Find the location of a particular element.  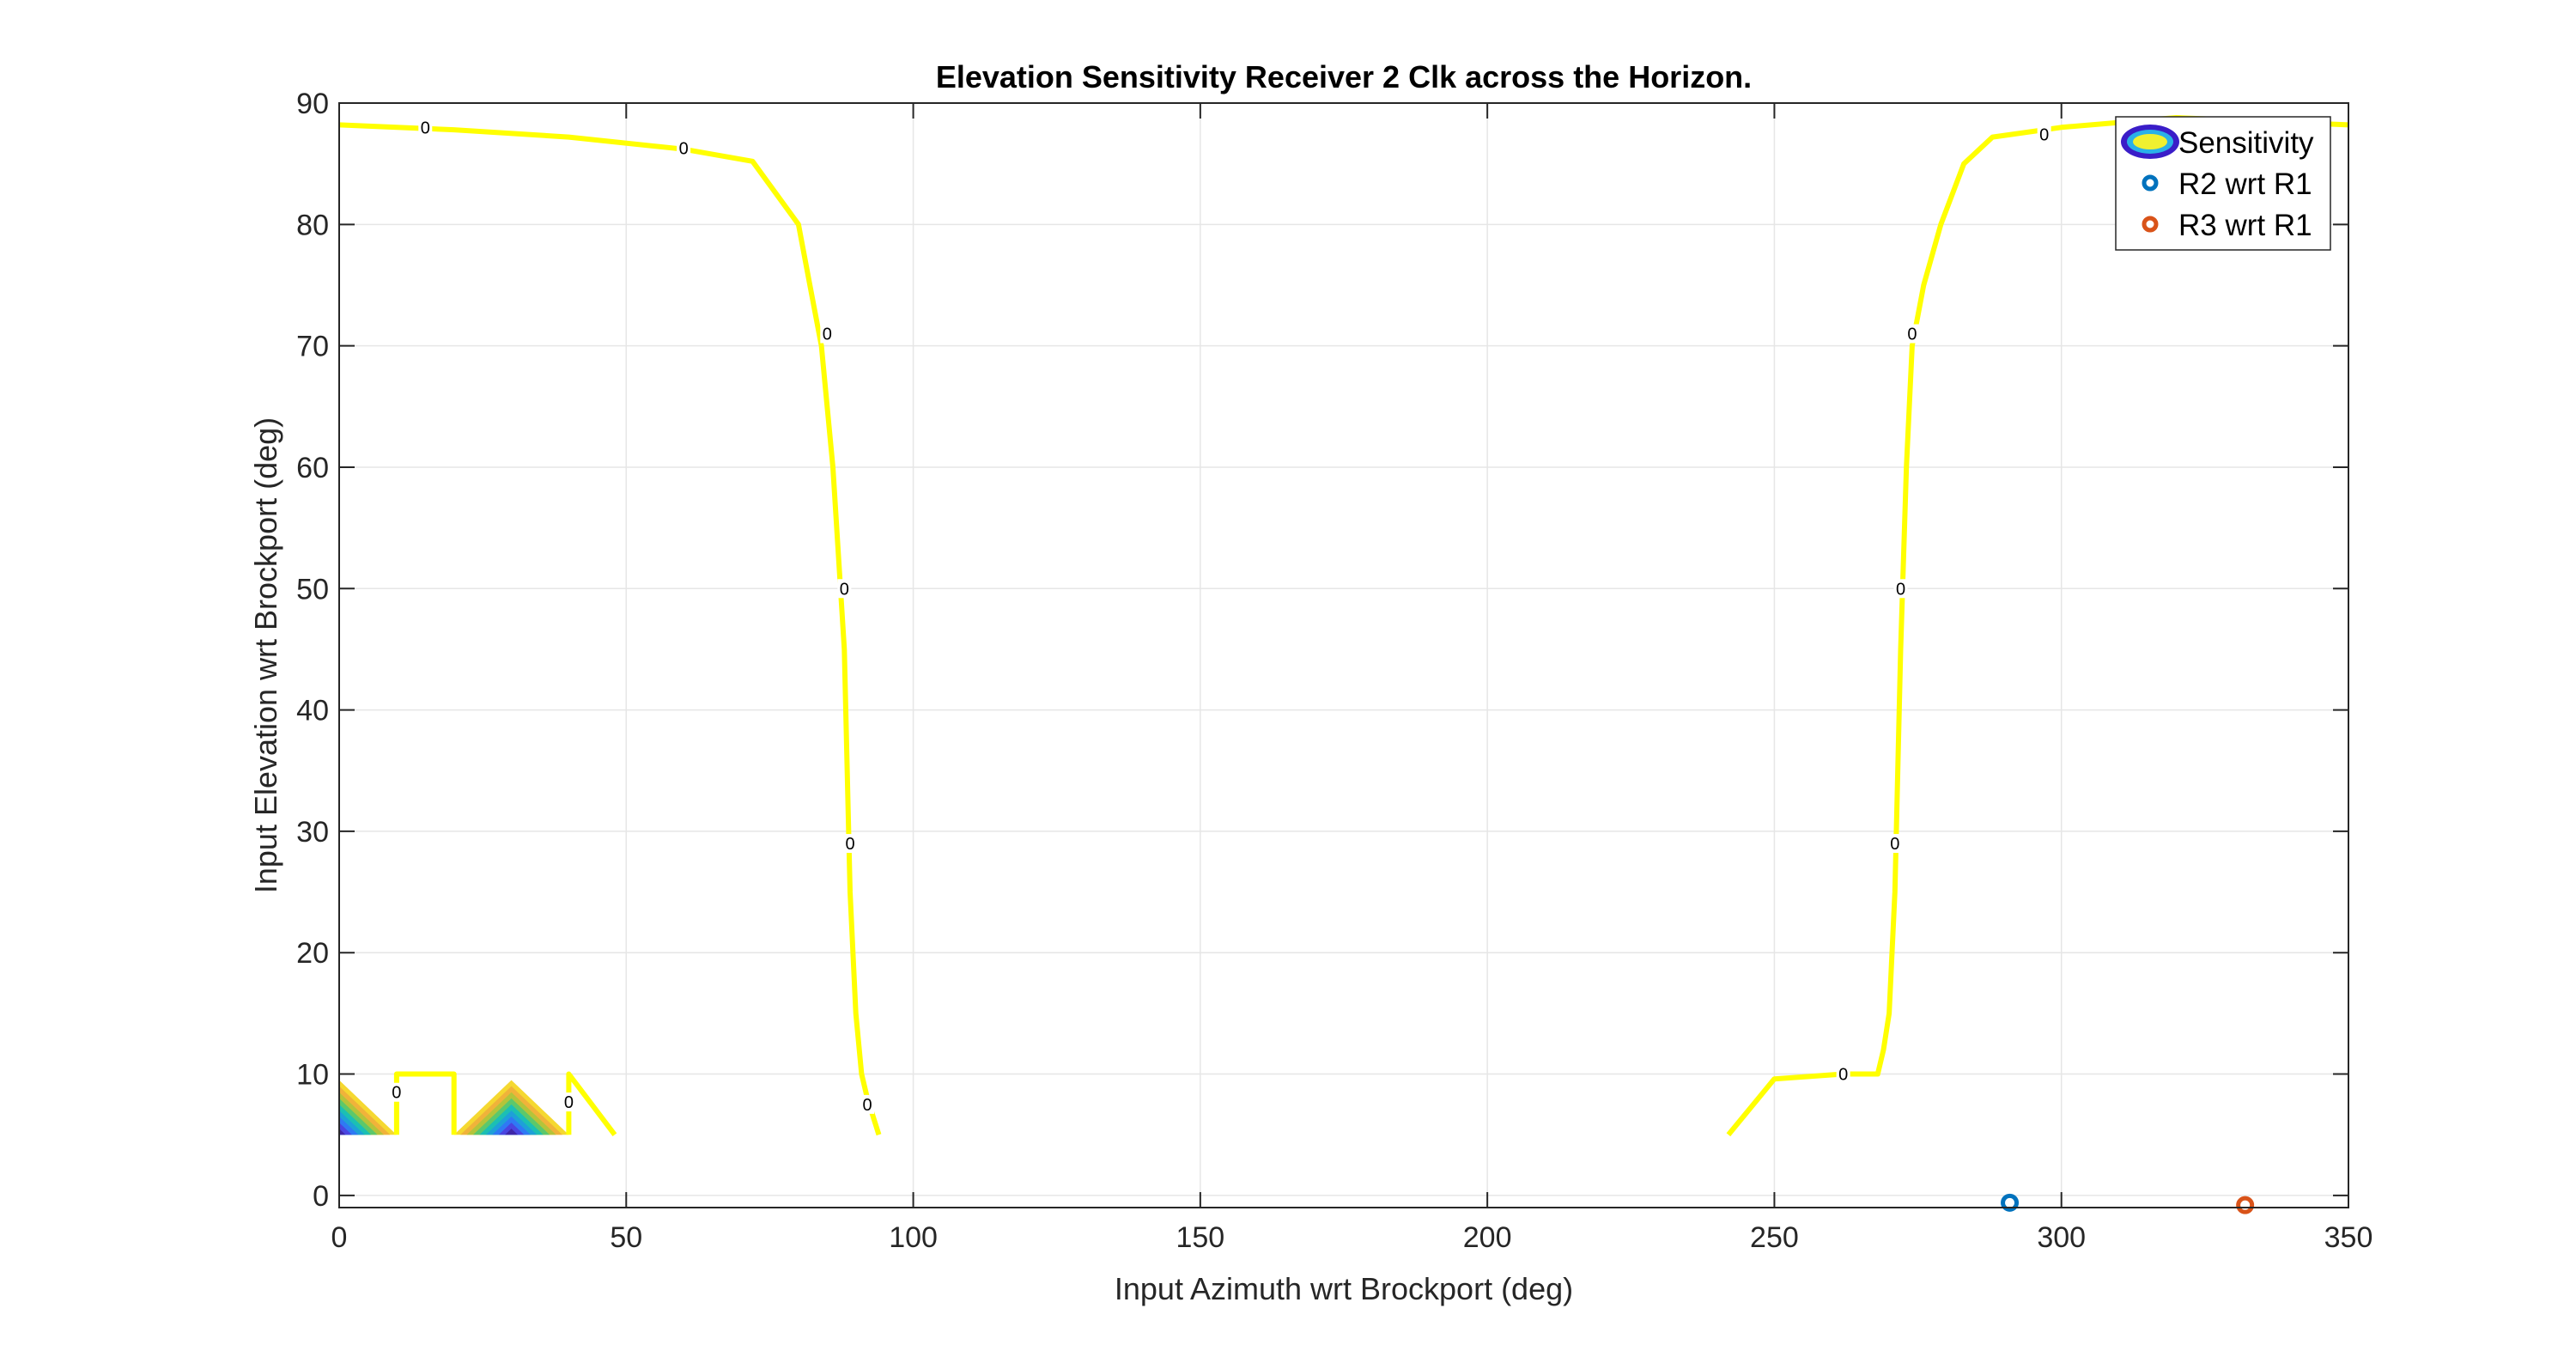

bottom-left-diagonal-contour is located at coordinates (591, 1104).